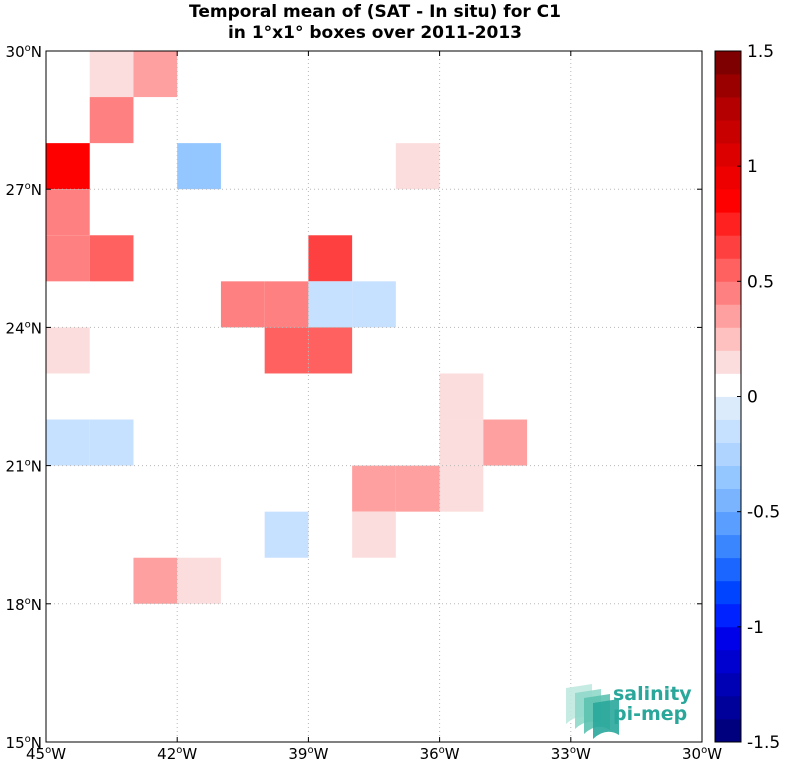  Describe the element at coordinates (763, 513) in the screenshot. I see `colorbar-tick-label: -0.5` at that location.